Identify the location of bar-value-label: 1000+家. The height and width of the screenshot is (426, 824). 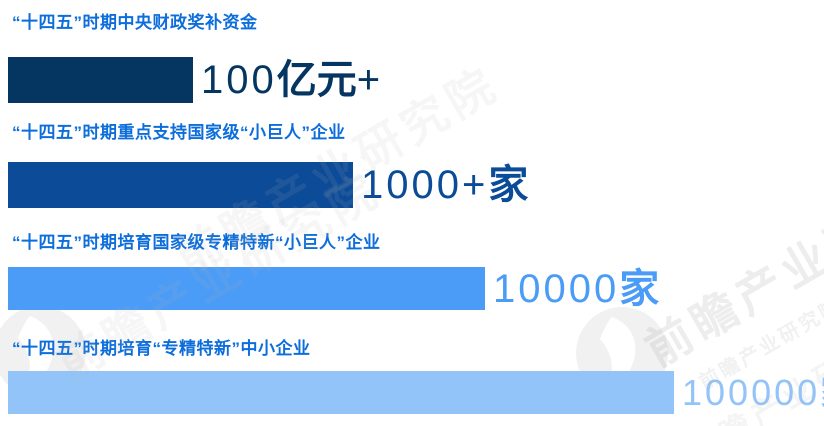
(444, 185).